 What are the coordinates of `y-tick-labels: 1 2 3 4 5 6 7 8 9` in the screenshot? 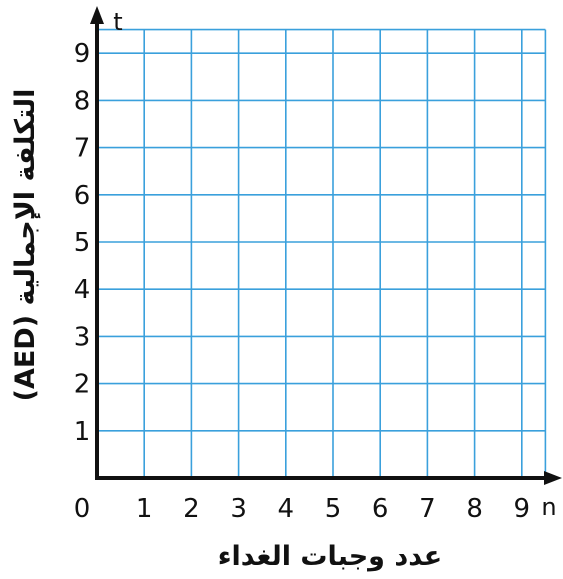 It's located at (82, 243).